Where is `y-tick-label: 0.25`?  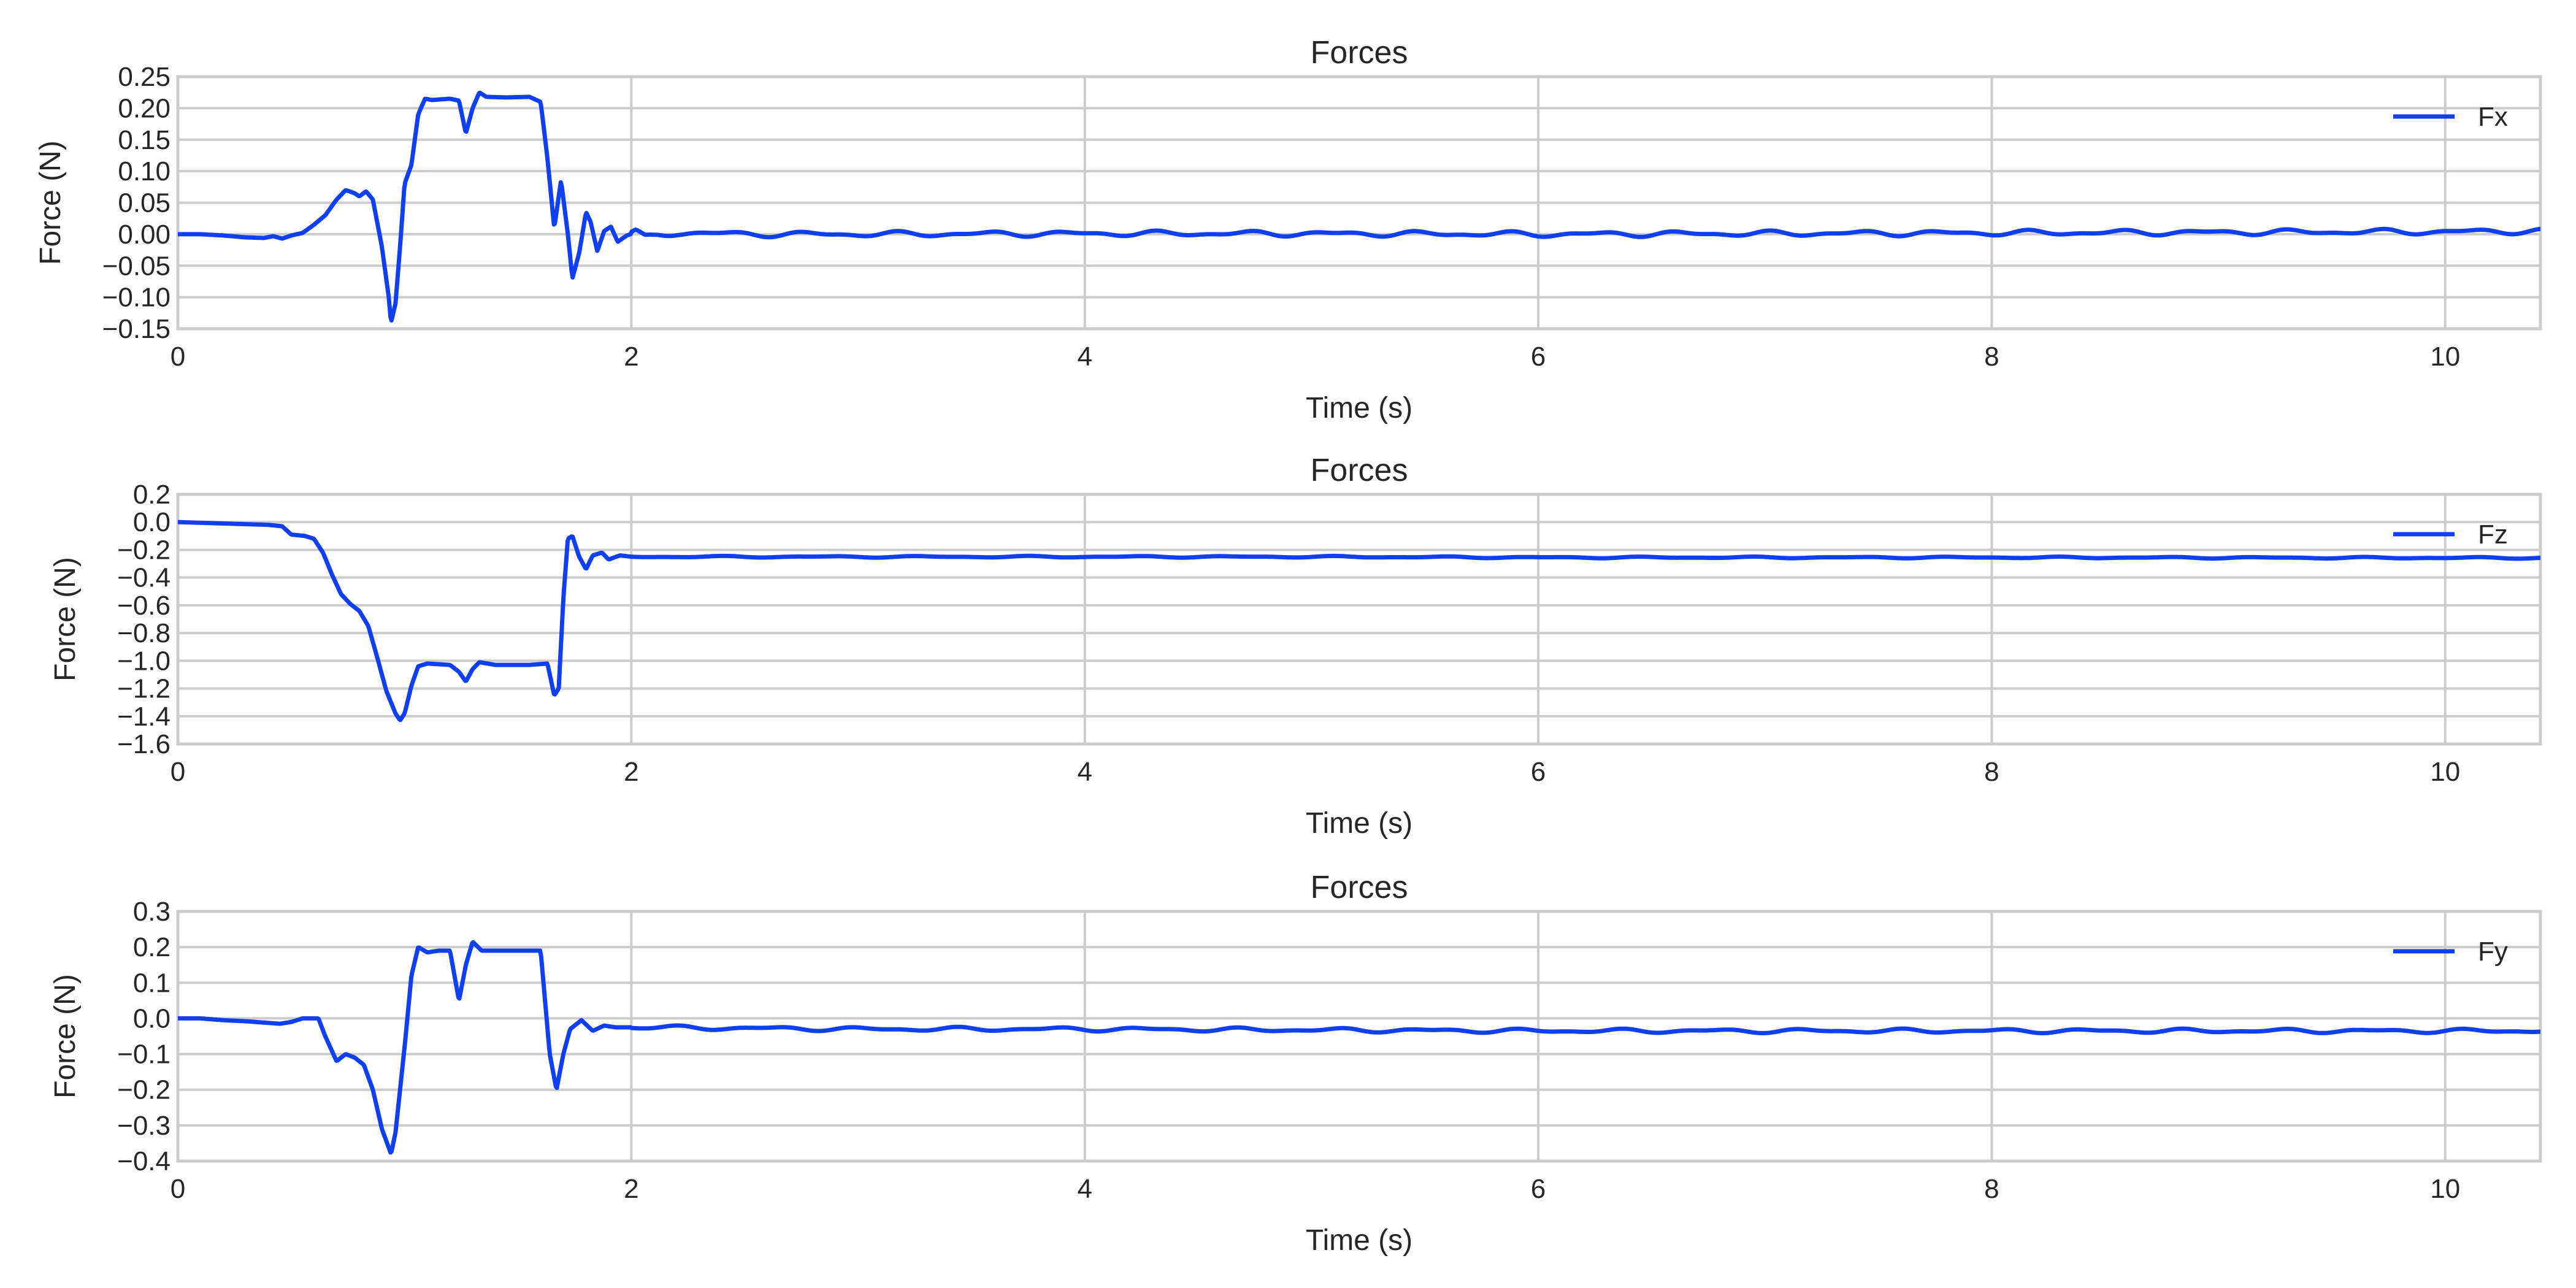
y-tick-label: 0.25 is located at coordinates (144, 77).